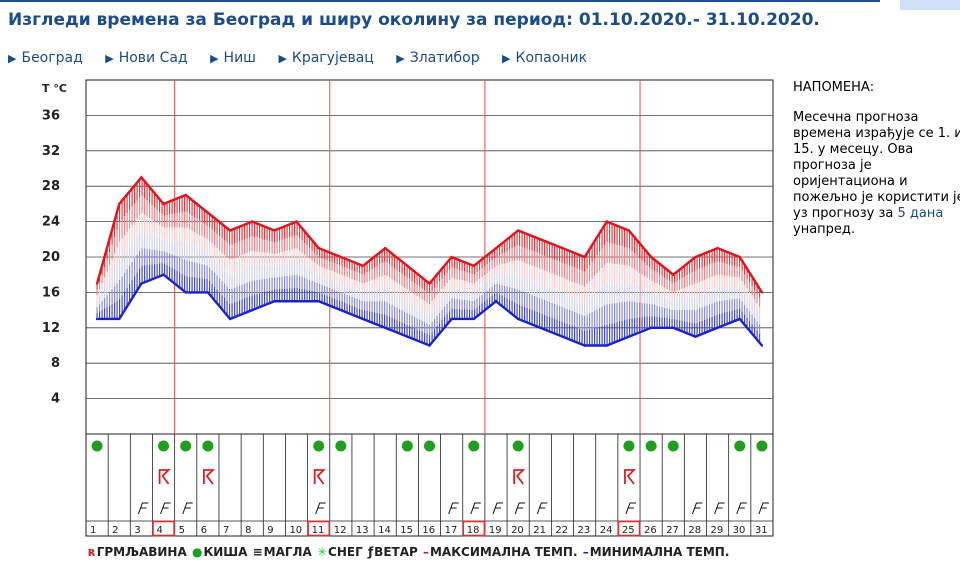 Image resolution: width=960 pixels, height=566 pixels. I want to click on top-rule, so click(440, 1).